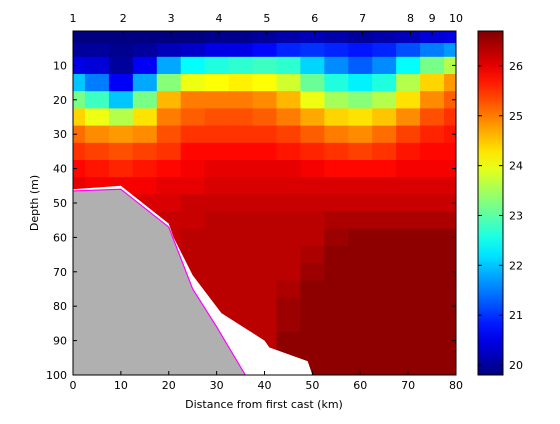 The image size is (560, 424). I want to click on top-tick-label: 8, so click(410, 18).